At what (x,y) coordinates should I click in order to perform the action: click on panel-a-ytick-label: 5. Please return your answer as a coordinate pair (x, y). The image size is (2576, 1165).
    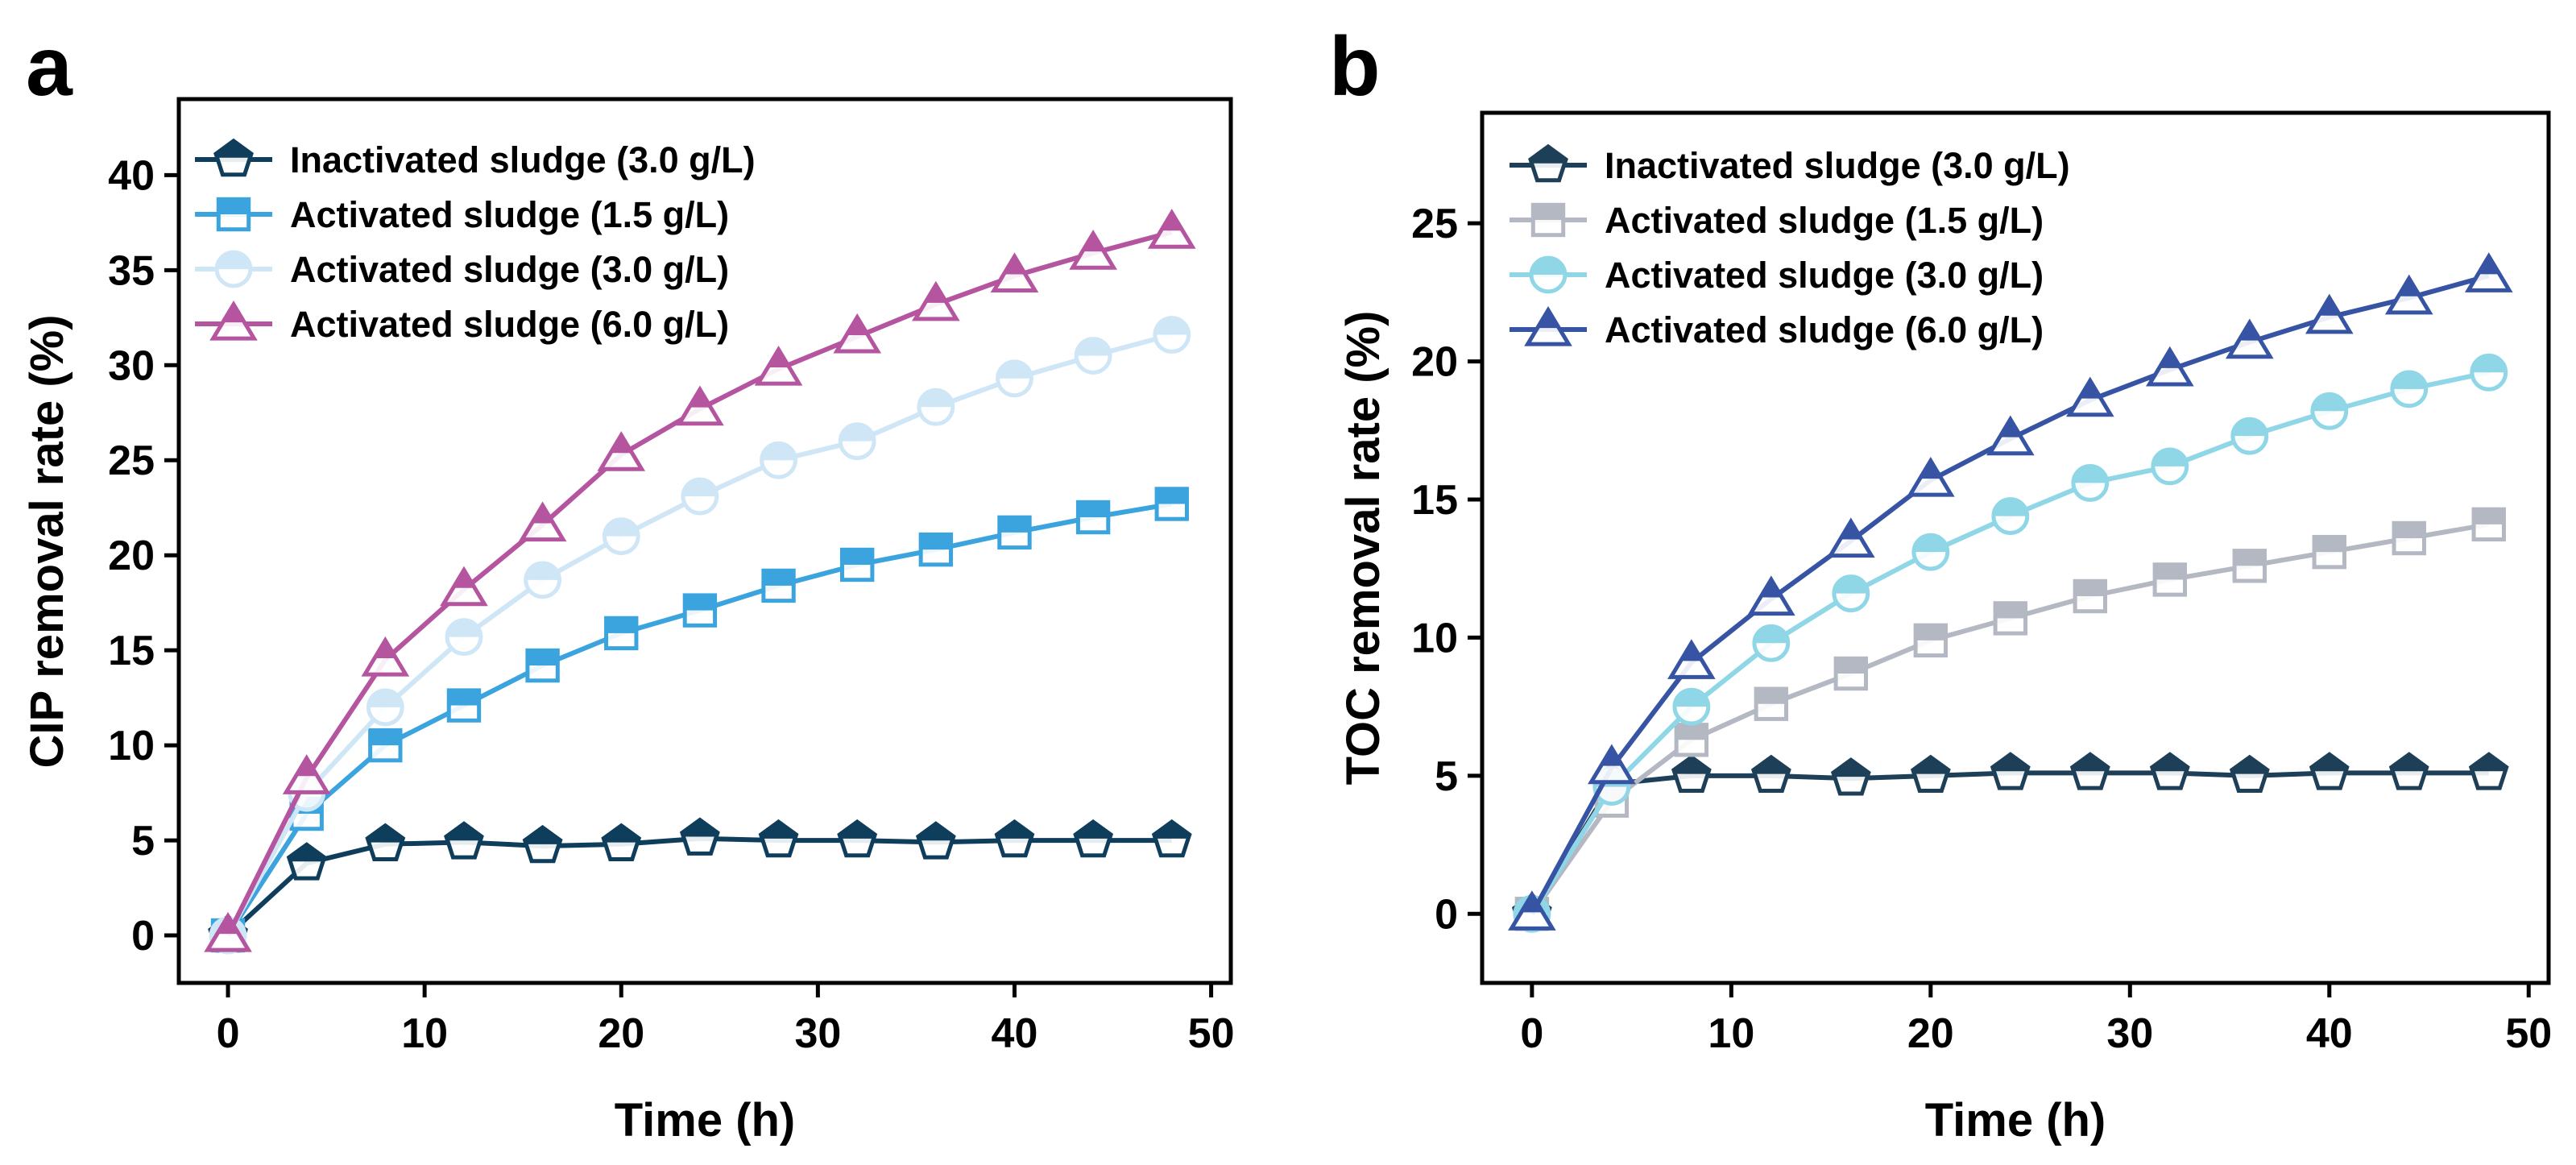
    Looking at the image, I should click on (143, 841).